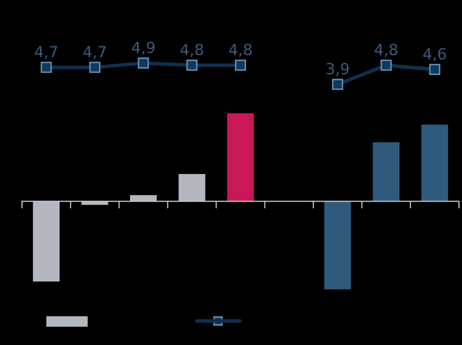  I want to click on data-label: 3,9, so click(337, 69).